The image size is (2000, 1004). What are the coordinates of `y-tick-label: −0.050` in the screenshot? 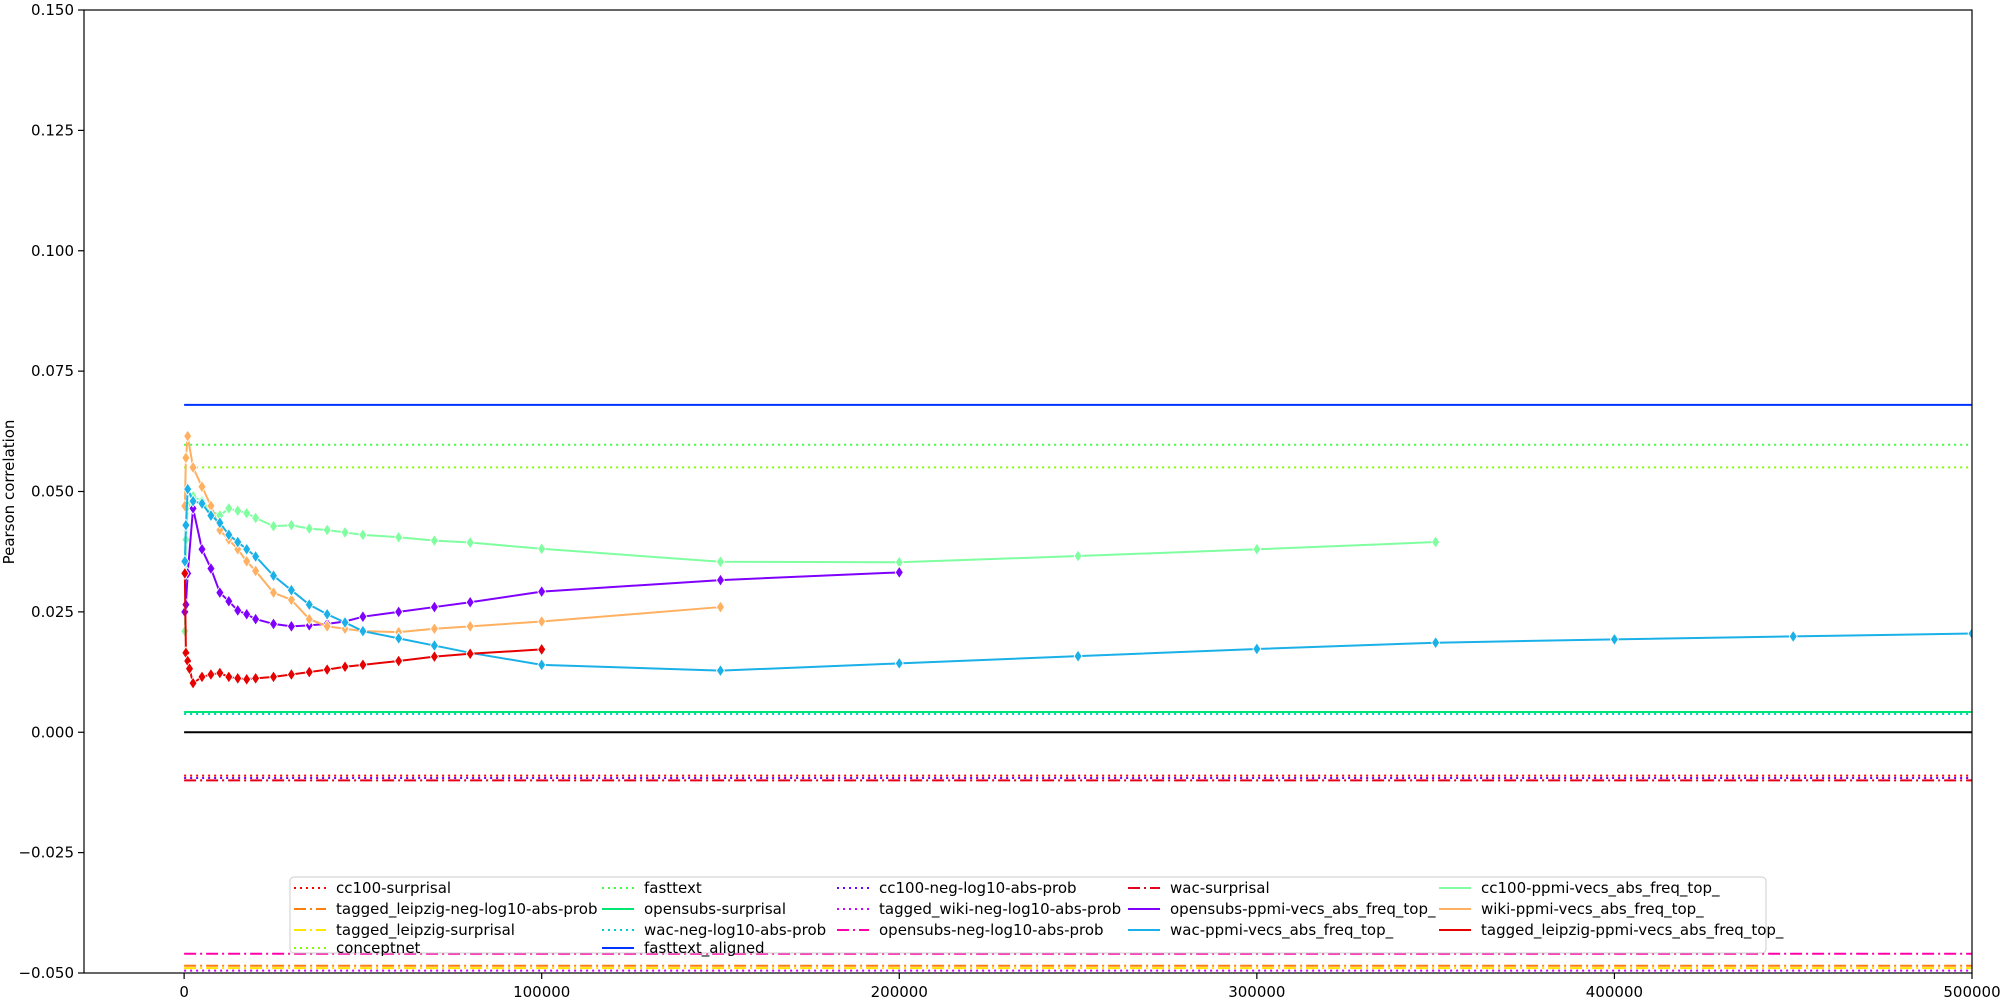 It's located at (46, 973).